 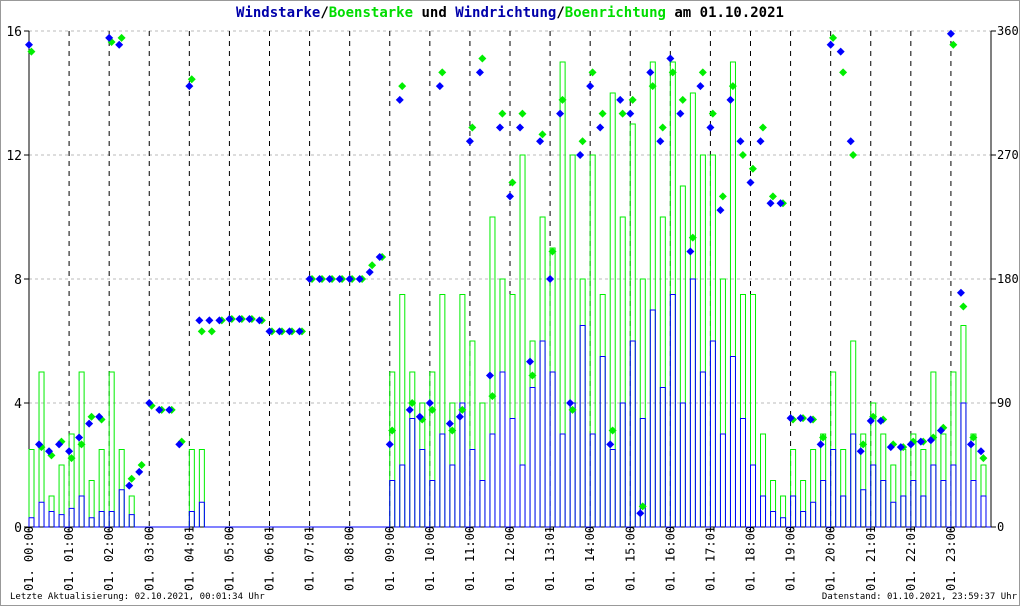 What do you see at coordinates (871, 558) in the screenshot?
I see `x-tick-label: 01. 21:01` at bounding box center [871, 558].